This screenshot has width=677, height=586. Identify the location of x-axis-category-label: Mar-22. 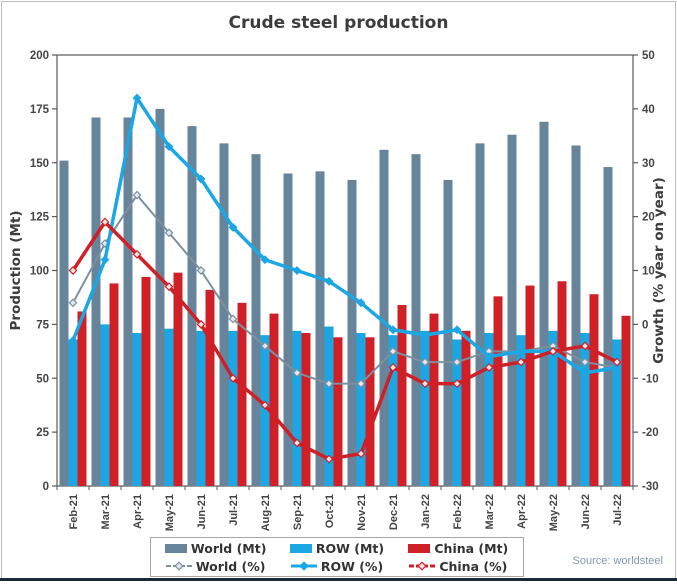
(490, 511).